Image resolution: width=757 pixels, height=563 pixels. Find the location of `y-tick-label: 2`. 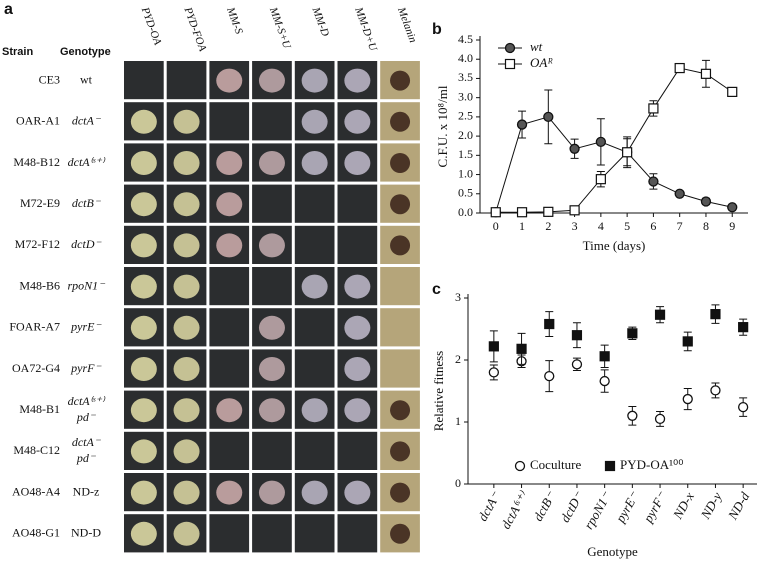

y-tick-label: 2 is located at coordinates (458, 359).